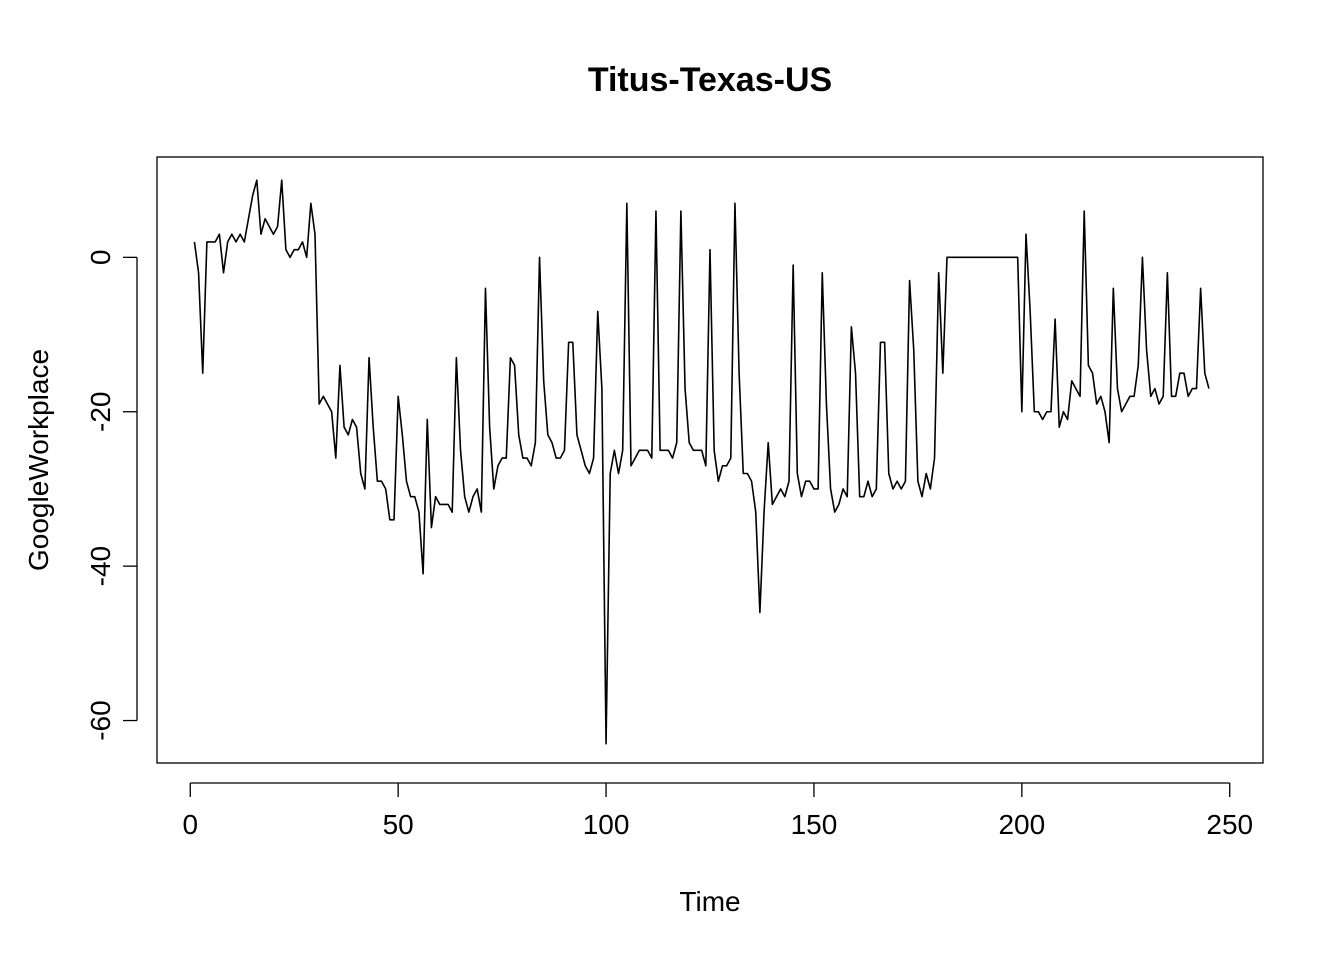 Image resolution: width=1344 pixels, height=965 pixels. I want to click on chart-title: Titus-Texas-US, so click(710, 80).